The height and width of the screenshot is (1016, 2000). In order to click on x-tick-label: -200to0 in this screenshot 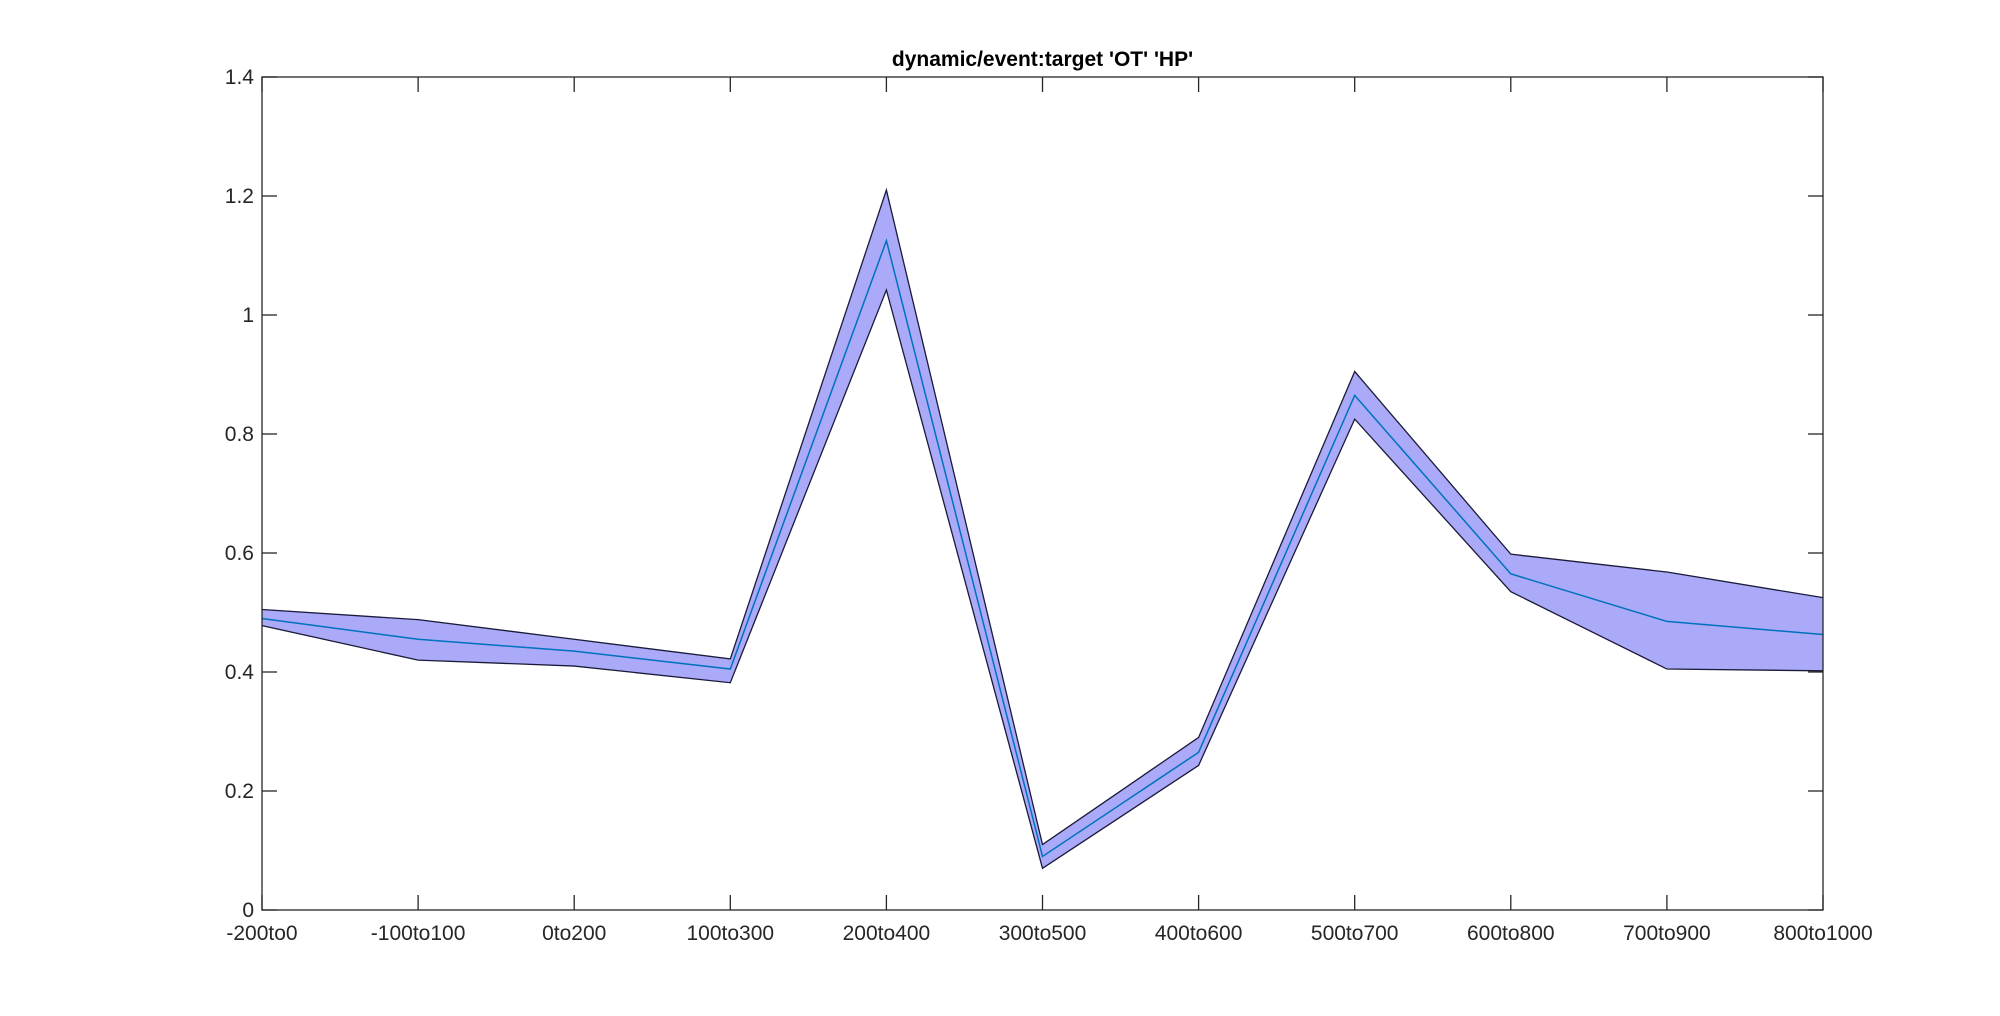, I will do `click(261, 933)`.